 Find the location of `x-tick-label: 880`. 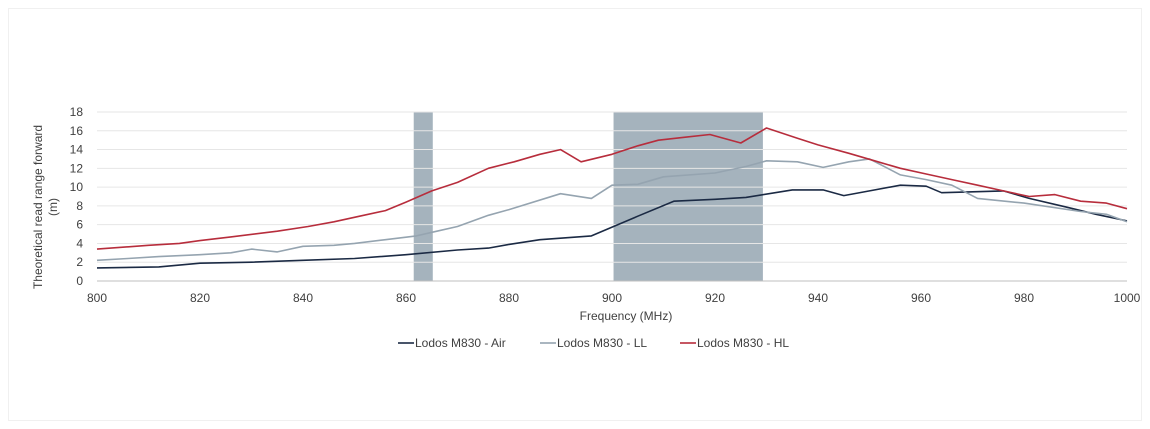

x-tick-label: 880 is located at coordinates (509, 298).